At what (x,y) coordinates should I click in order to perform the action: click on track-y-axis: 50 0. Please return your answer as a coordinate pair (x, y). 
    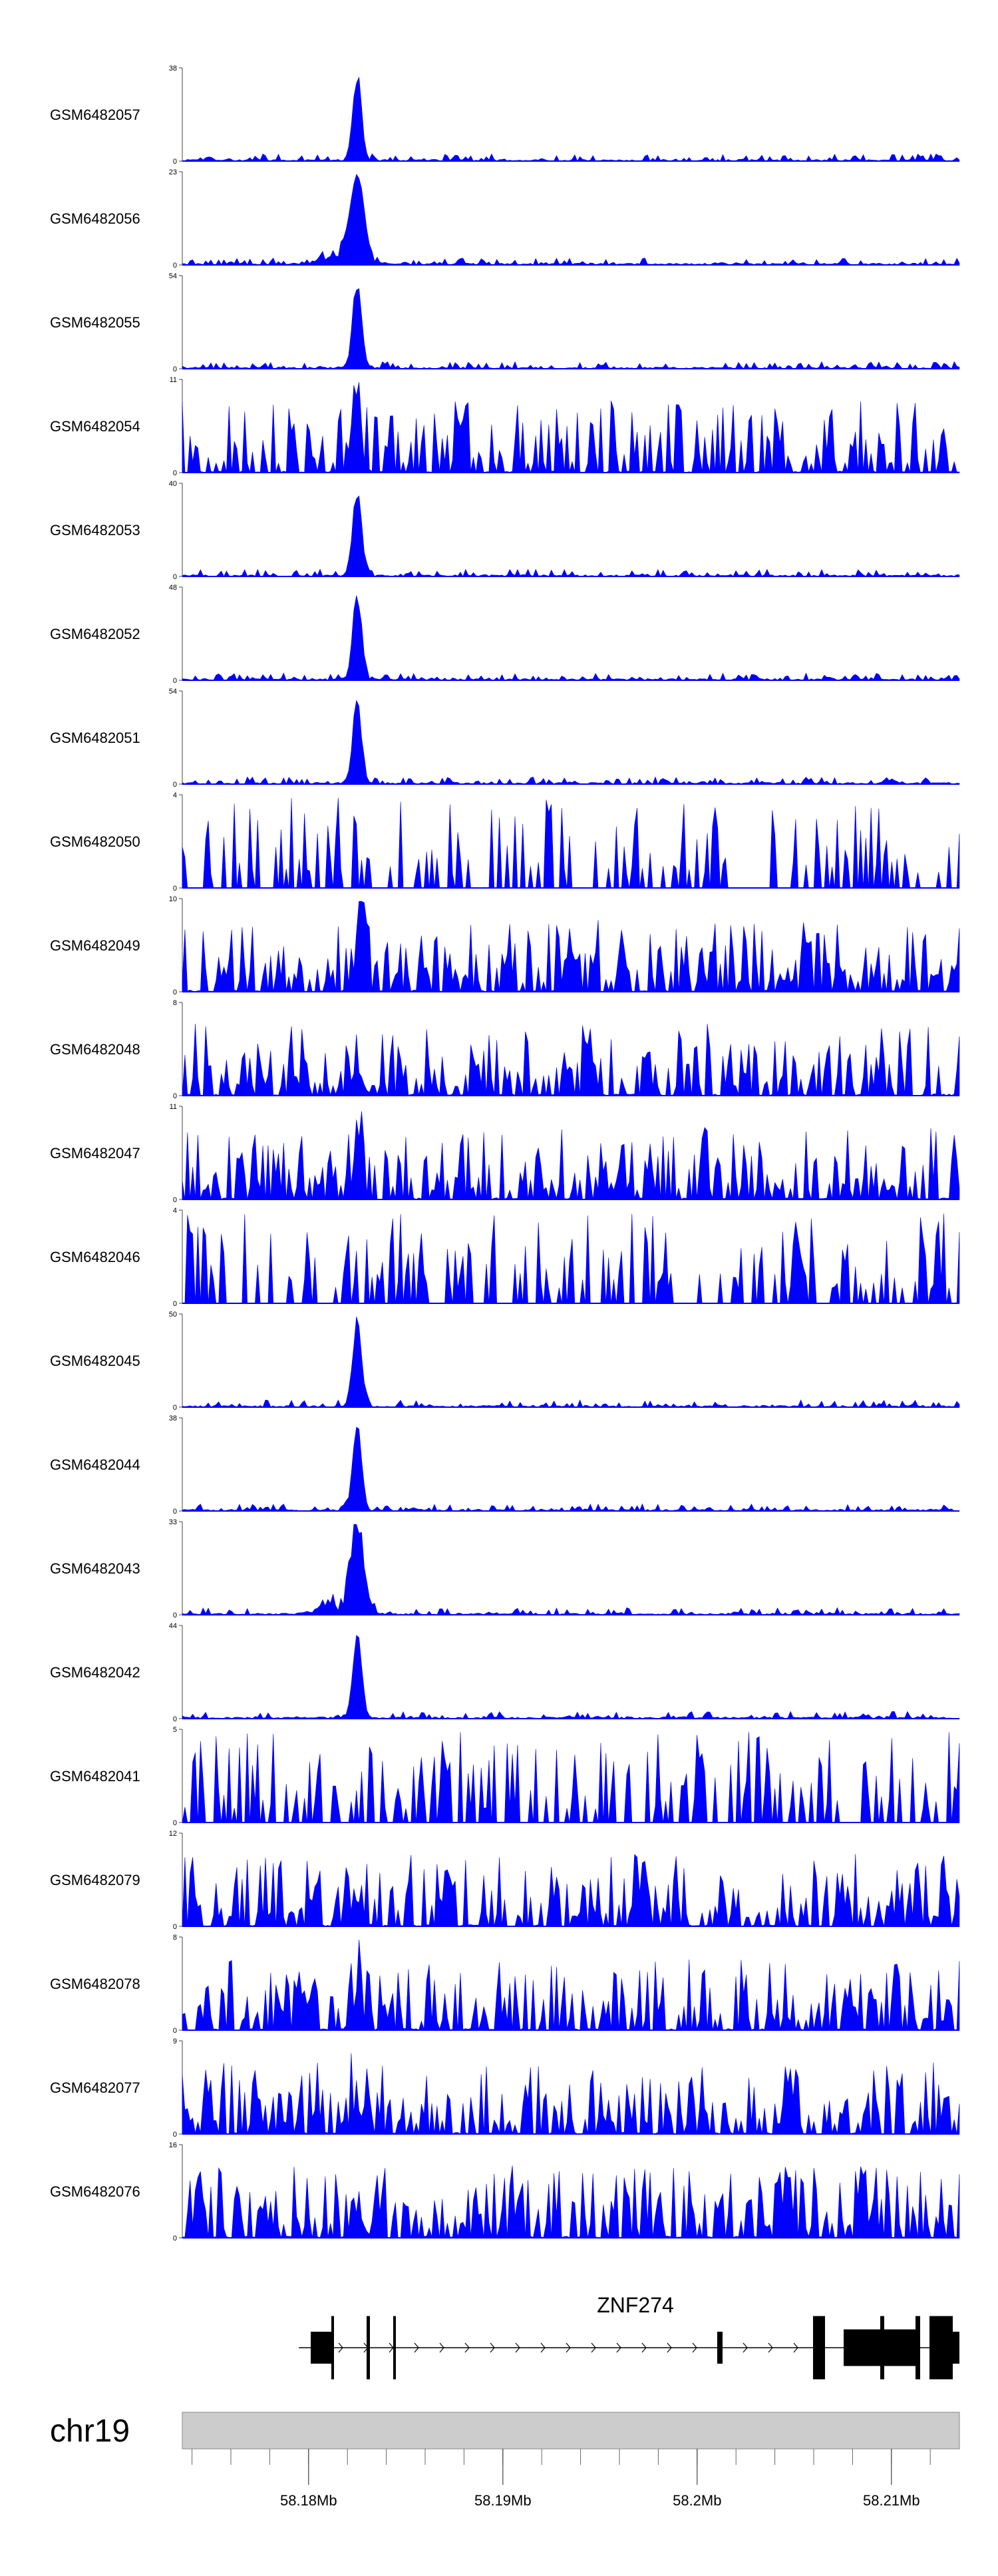
    Looking at the image, I should click on (176, 1361).